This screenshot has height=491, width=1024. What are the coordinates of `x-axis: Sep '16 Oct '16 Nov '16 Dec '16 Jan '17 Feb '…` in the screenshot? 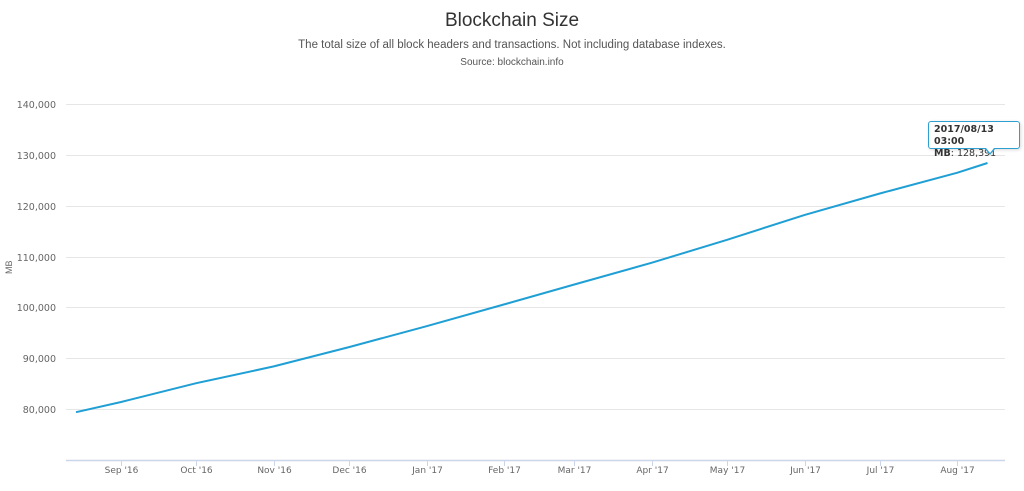 It's located at (535, 467).